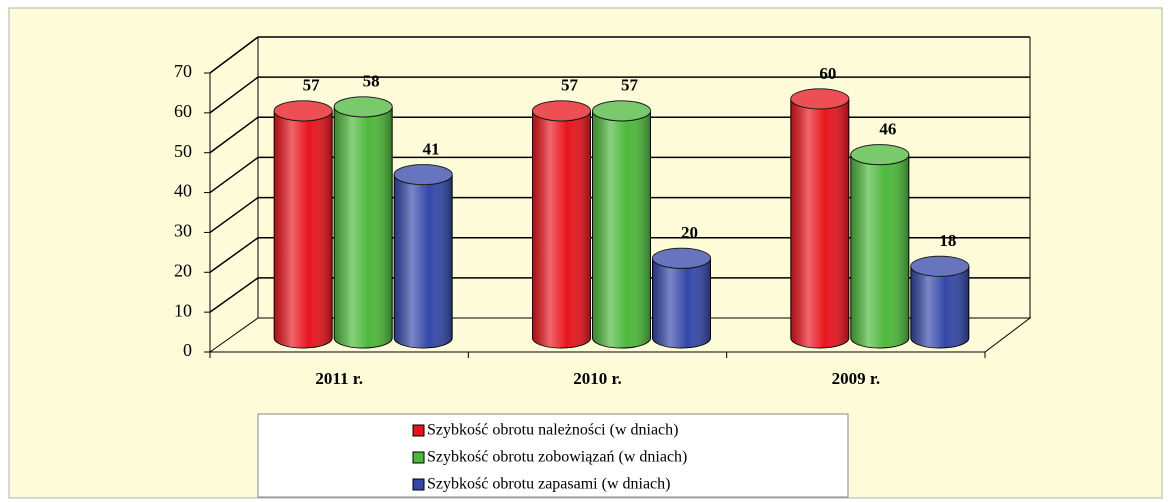  I want to click on data-label: 46, so click(887, 129).